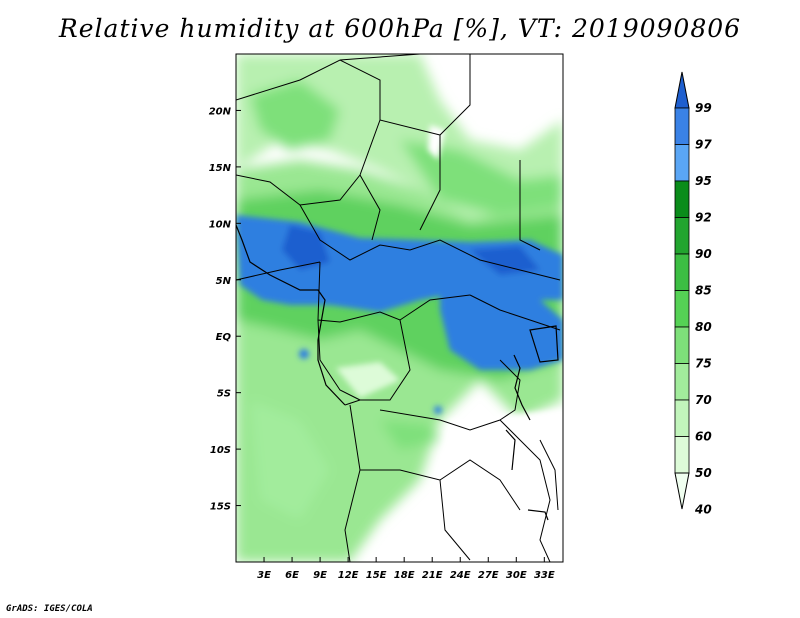 Image resolution: width=800 pixels, height=618 pixels. I want to click on credit-label: GrADS: IGES/COLA, so click(49, 609).